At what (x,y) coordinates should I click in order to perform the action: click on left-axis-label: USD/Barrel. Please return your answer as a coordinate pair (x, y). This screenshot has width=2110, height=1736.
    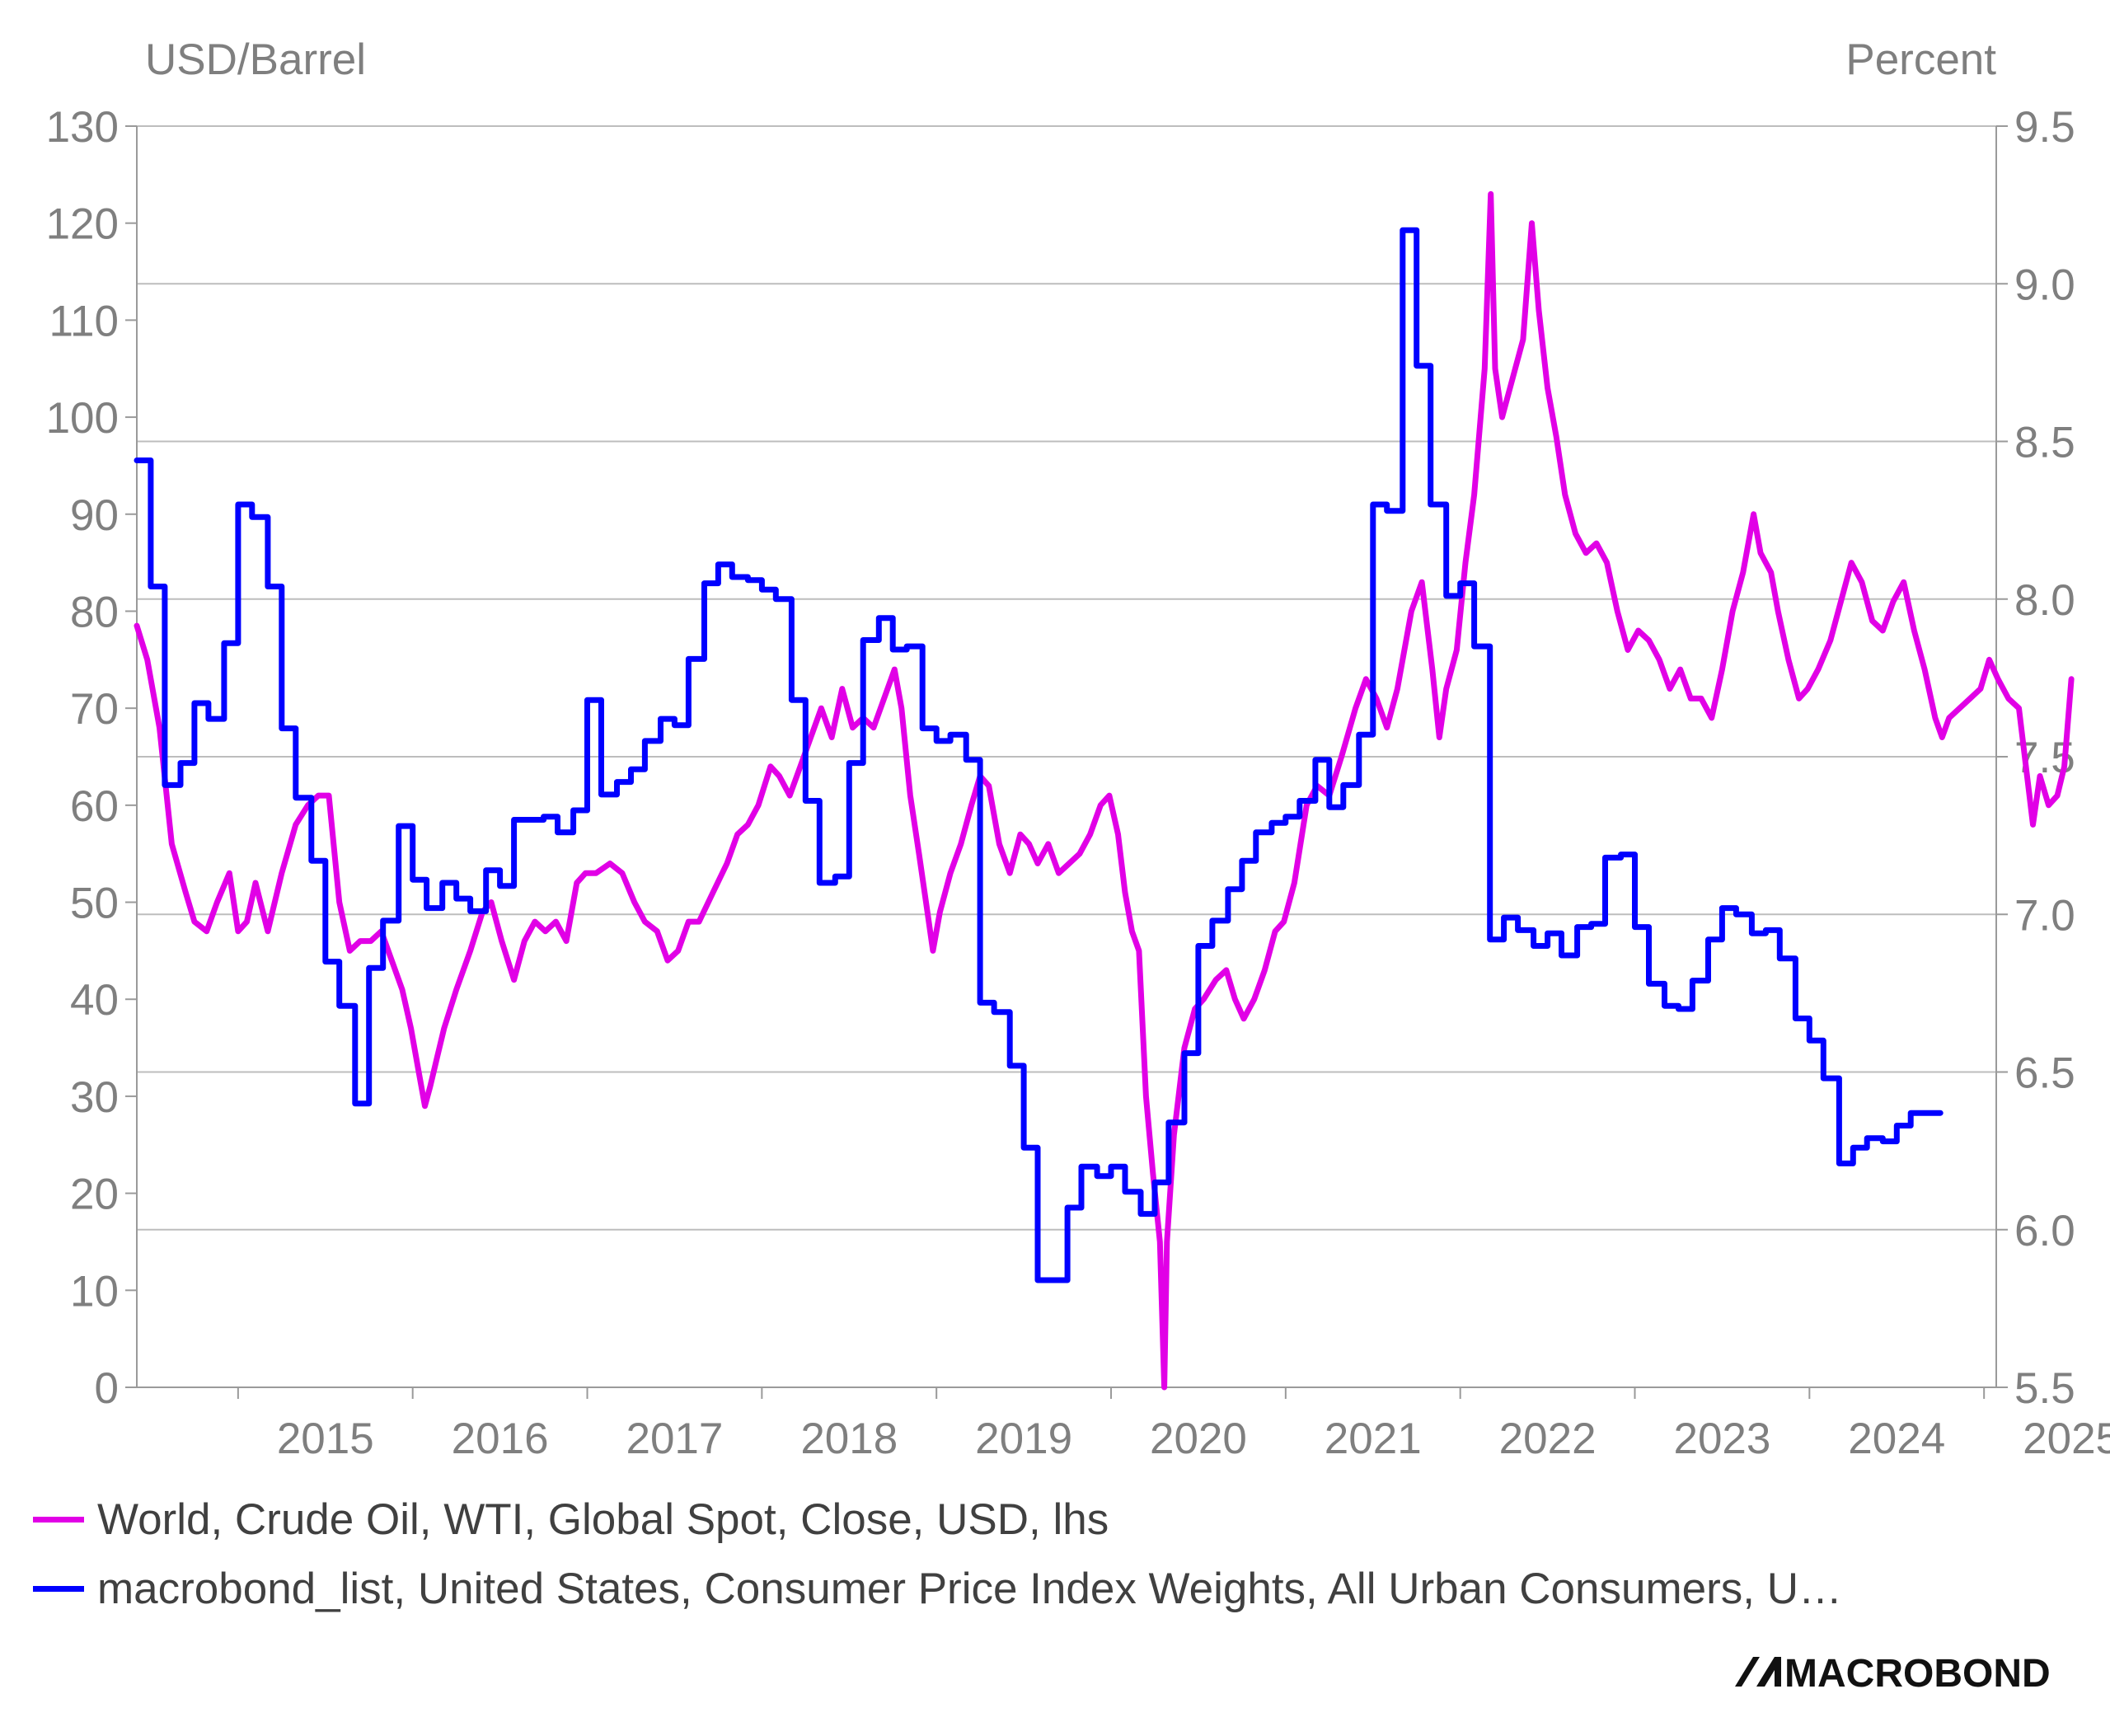
    Looking at the image, I should click on (255, 59).